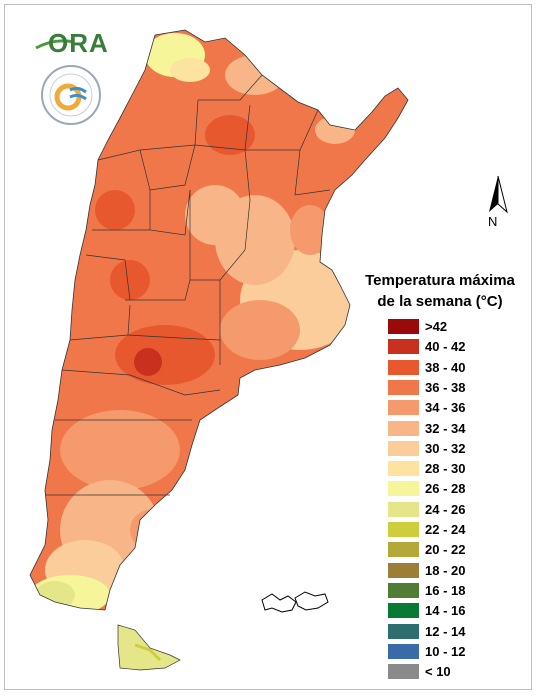  Describe the element at coordinates (445, 448) in the screenshot. I see `legend-label: 30 - 32` at that location.